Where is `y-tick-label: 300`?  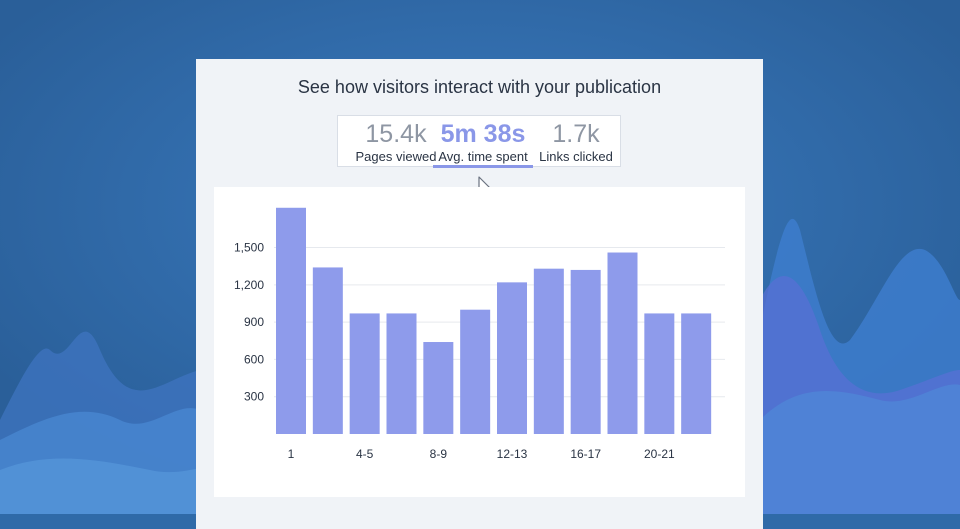
y-tick-label: 300 is located at coordinates (254, 397).